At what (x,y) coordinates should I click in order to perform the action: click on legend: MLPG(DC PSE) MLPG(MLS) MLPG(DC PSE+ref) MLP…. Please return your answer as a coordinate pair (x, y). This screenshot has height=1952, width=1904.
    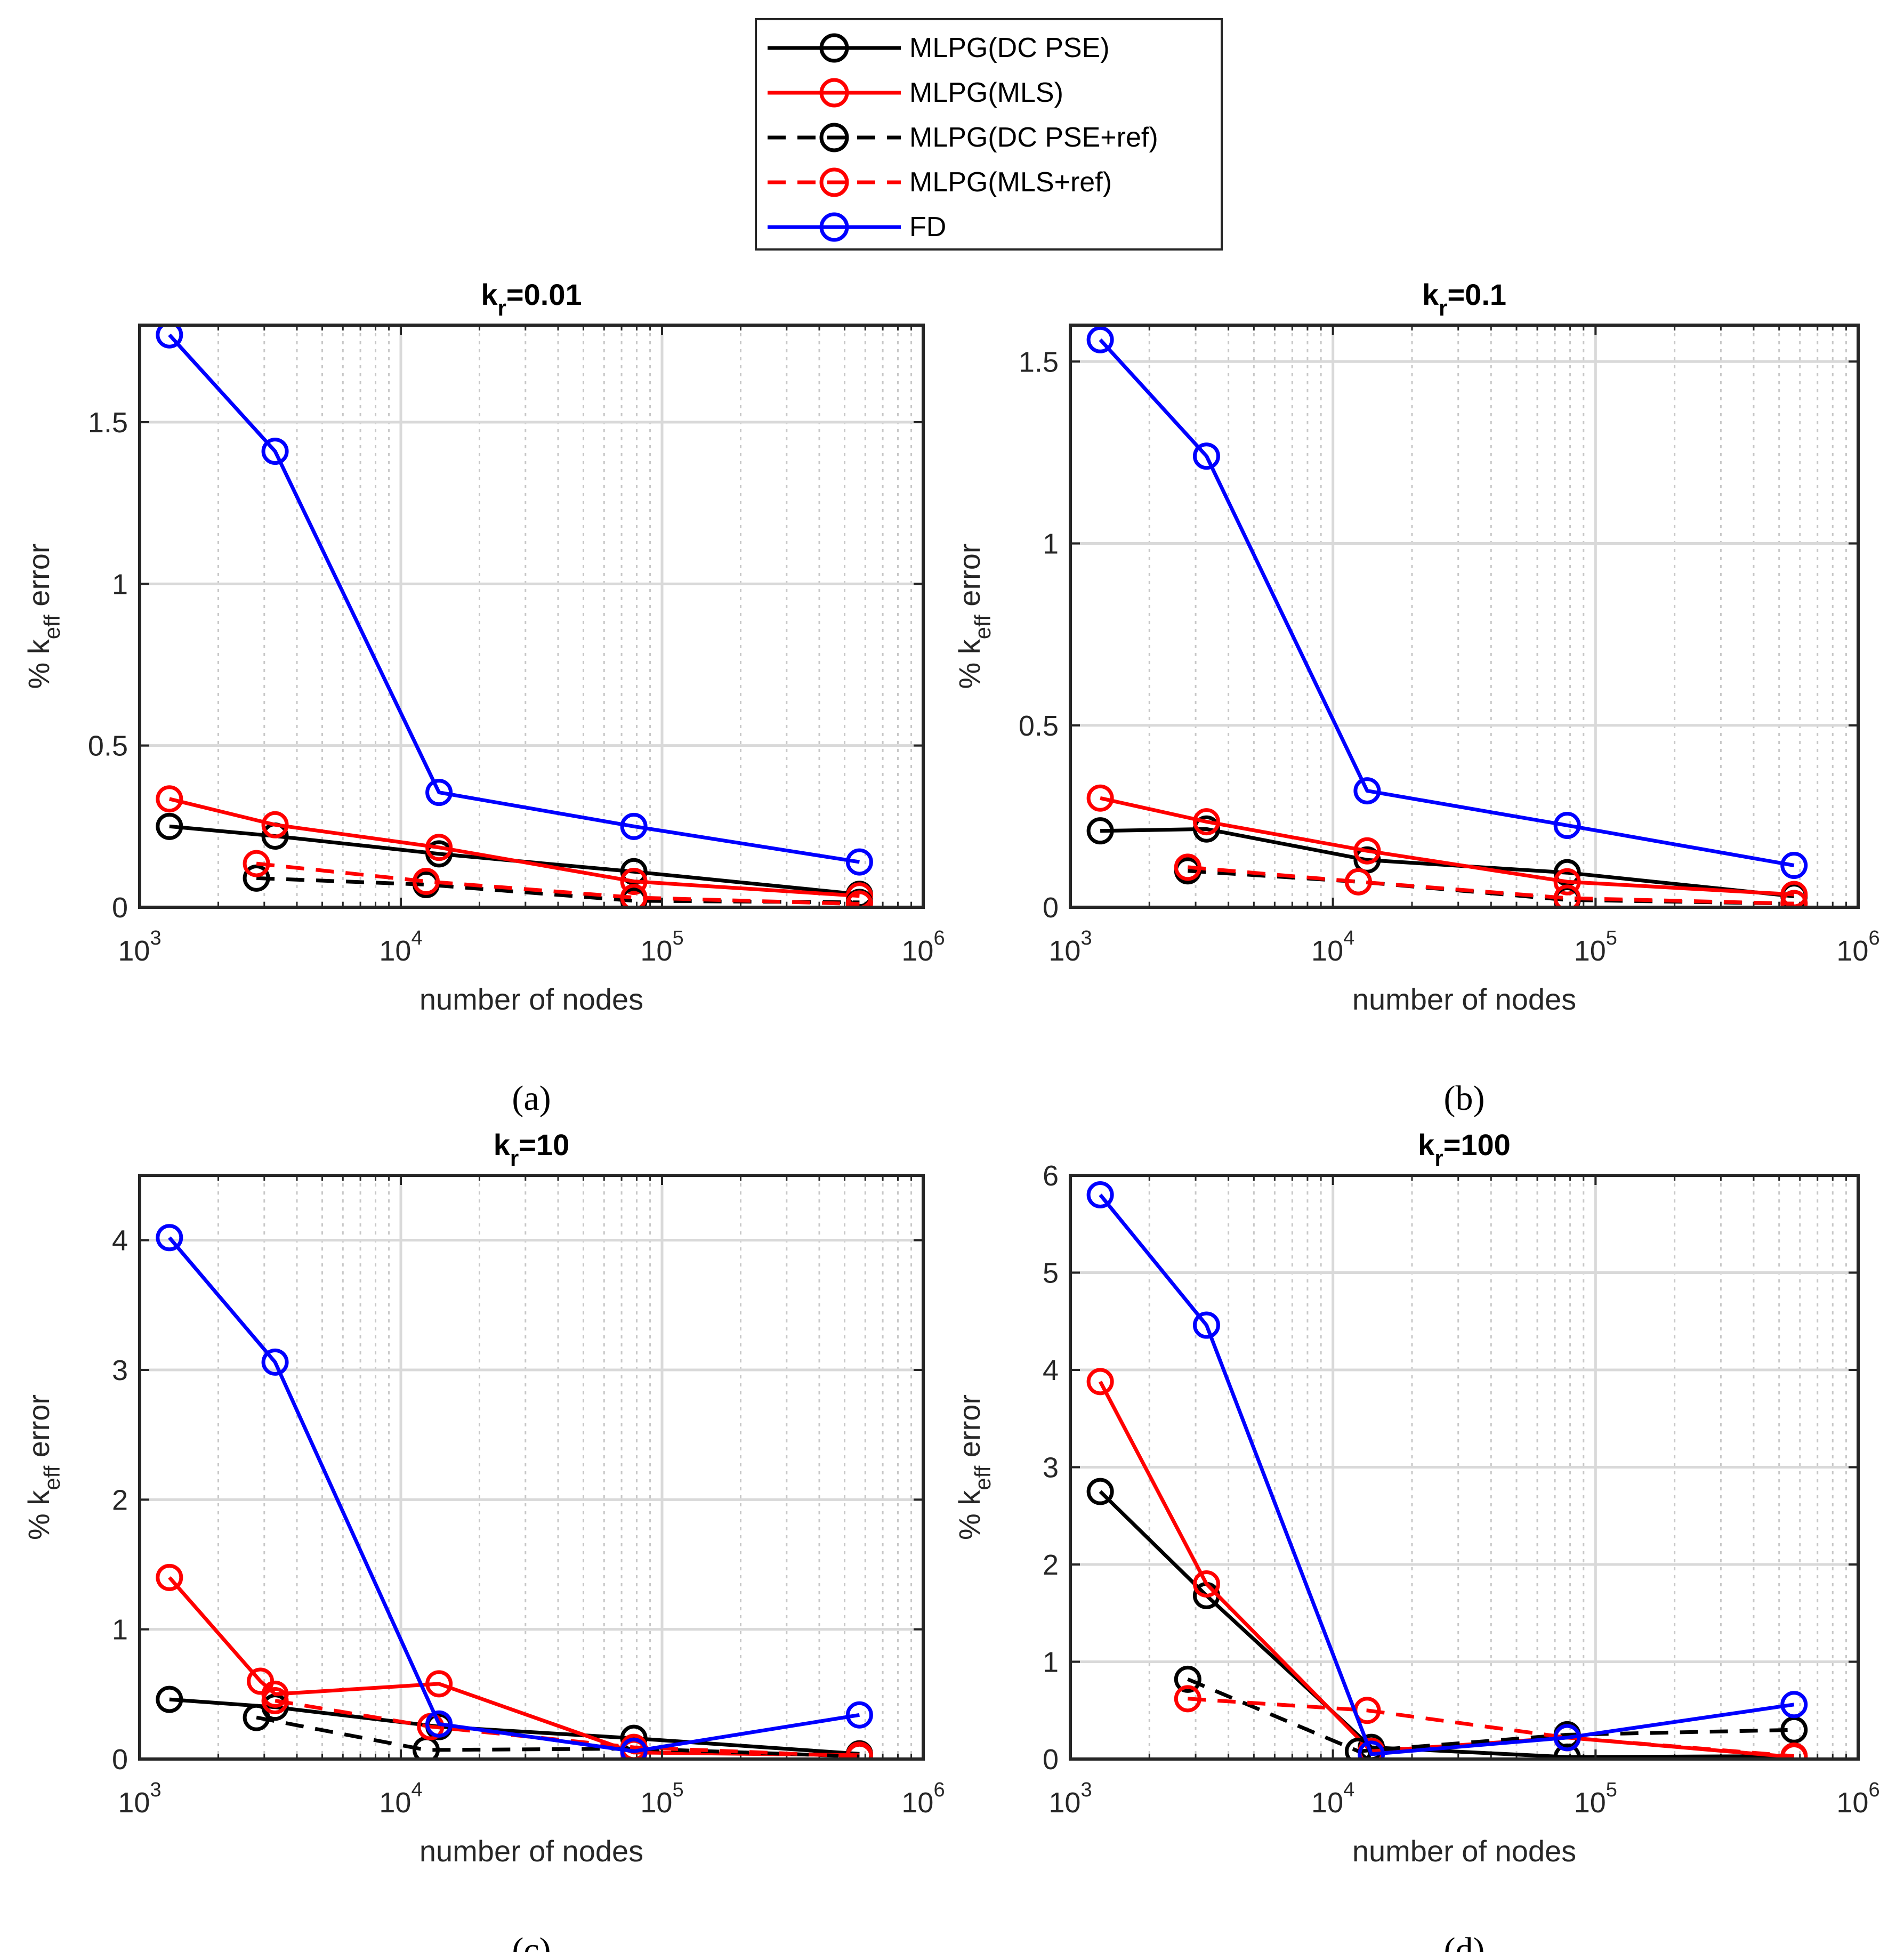
    Looking at the image, I should click on (989, 134).